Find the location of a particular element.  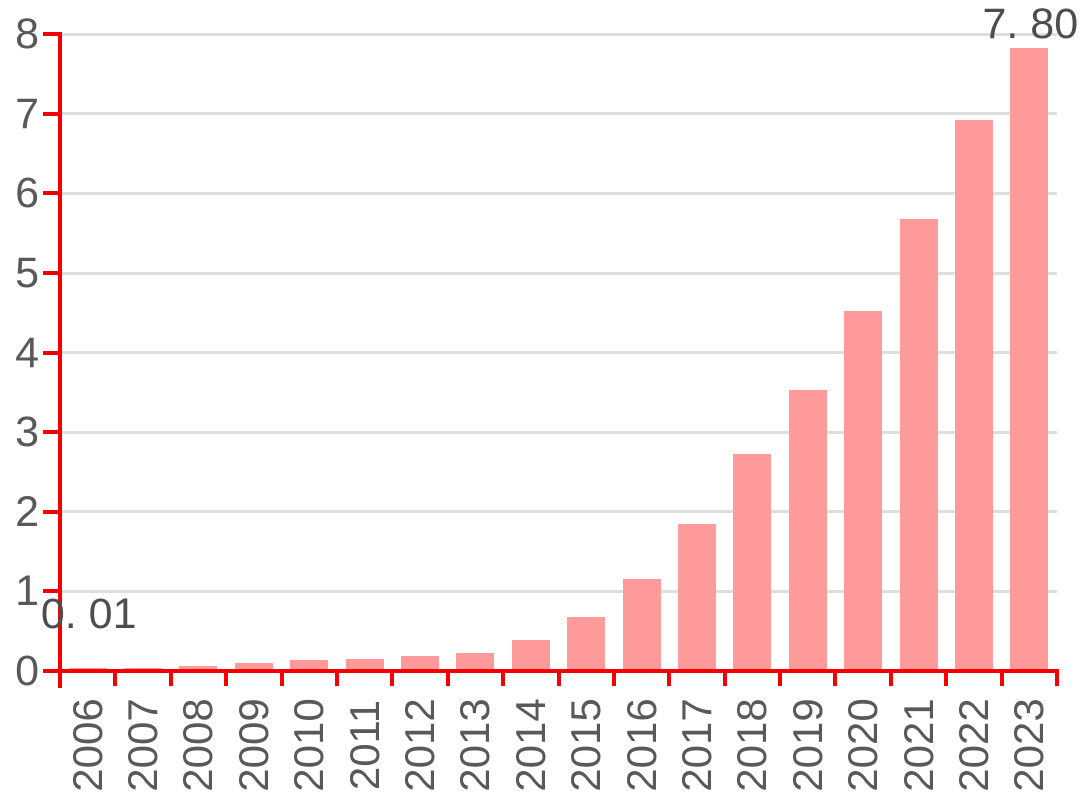

data-label-2023: 7. 80 is located at coordinates (1030, 24).